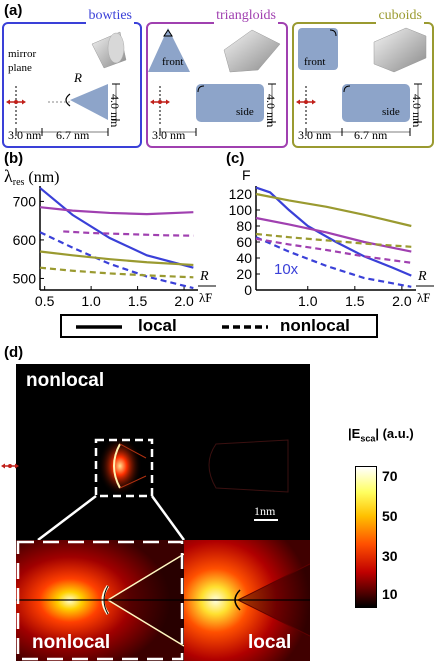  Describe the element at coordinates (252, 51) in the screenshot. I see `triangloid-3d-shape` at that location.